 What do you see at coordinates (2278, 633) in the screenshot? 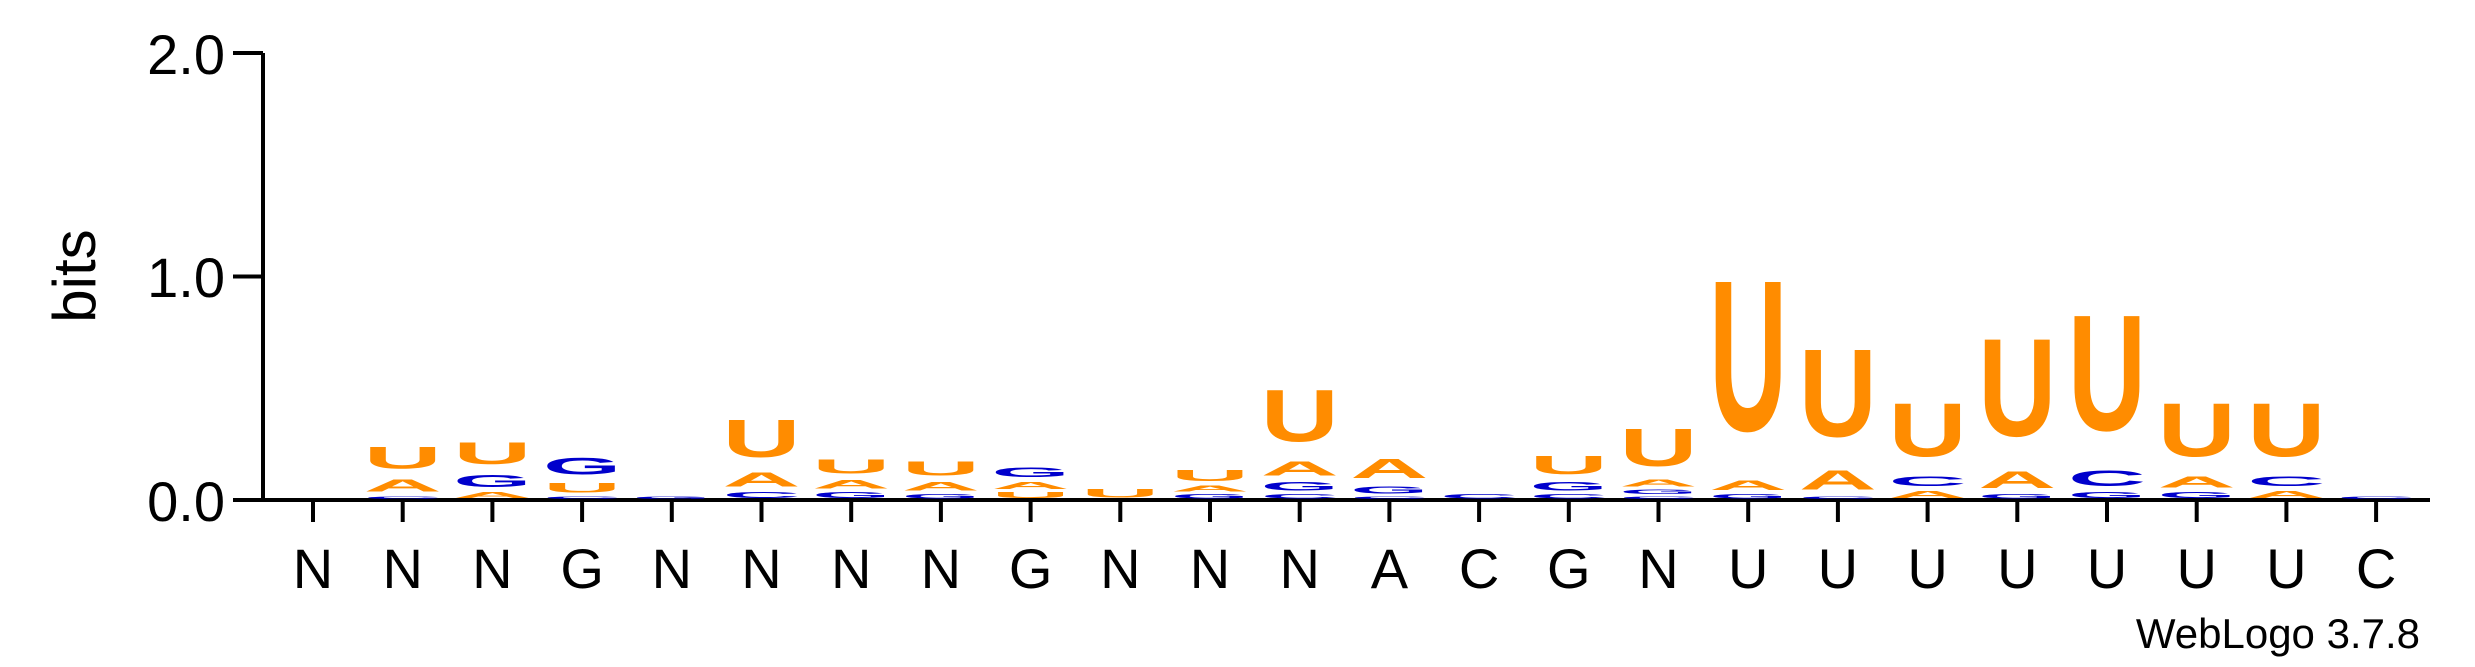
I see `weblogo-version-footer: WebLogo 3.7.8` at bounding box center [2278, 633].